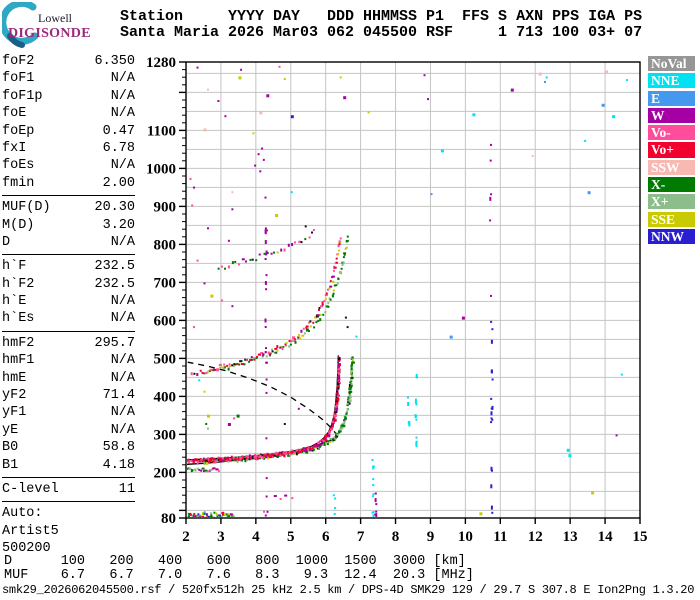 This screenshot has width=700, height=600. What do you see at coordinates (256, 537) in the screenshot?
I see `x-axis-tick-label: 4` at bounding box center [256, 537].